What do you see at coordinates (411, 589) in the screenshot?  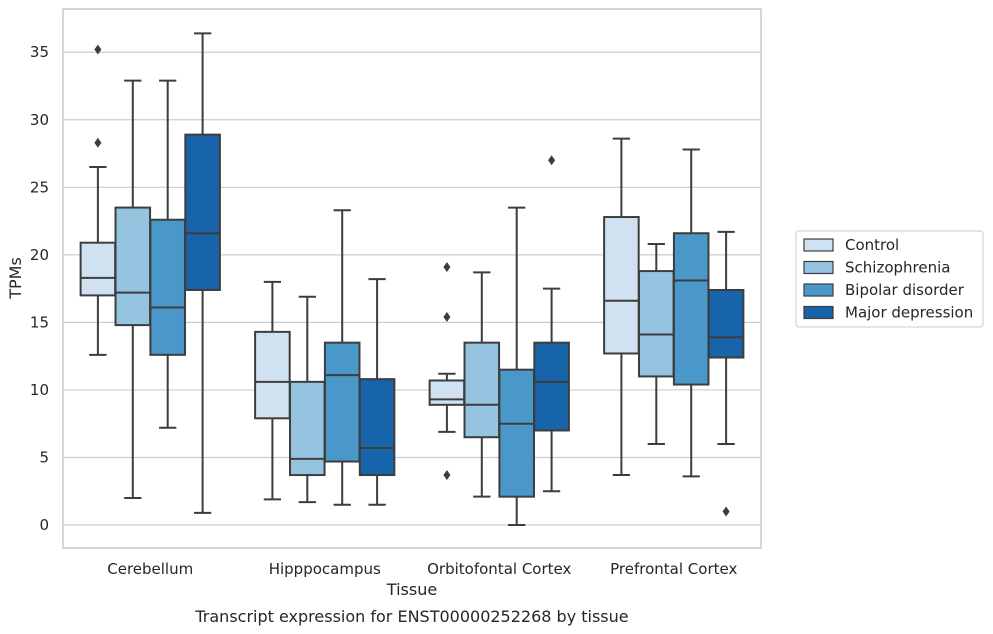 I see `x-axis-label: Tissue` at bounding box center [411, 589].